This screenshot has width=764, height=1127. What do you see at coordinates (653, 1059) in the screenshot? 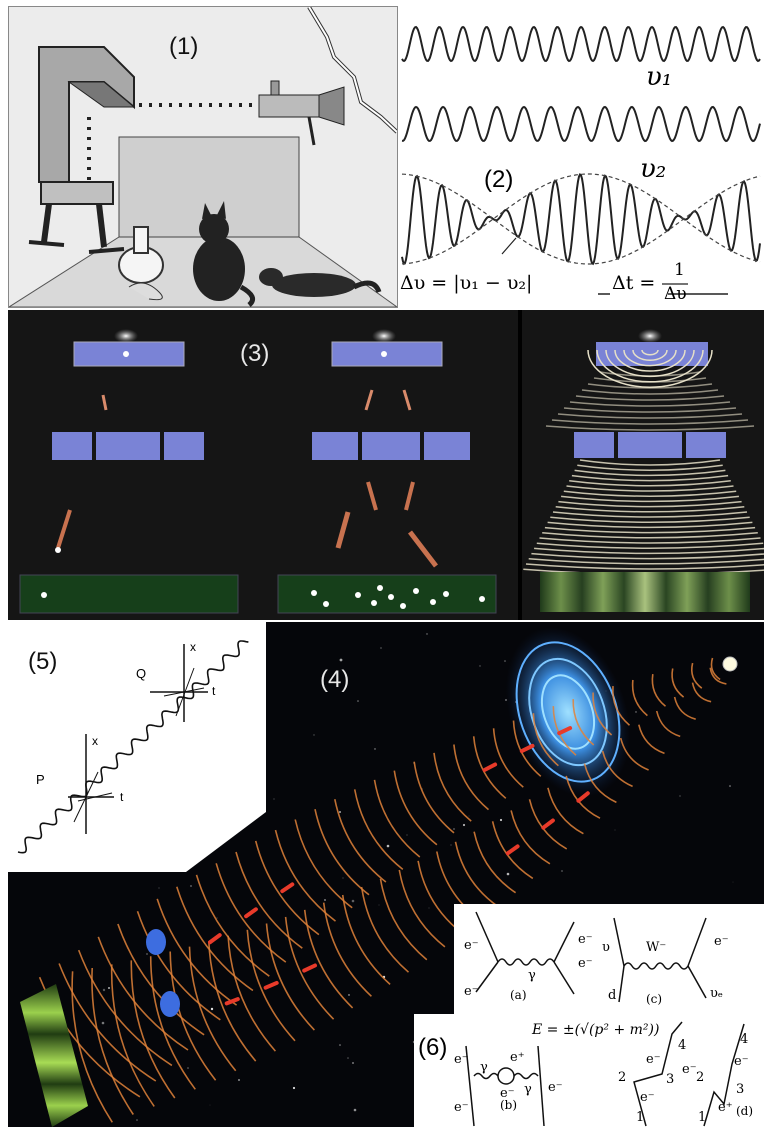
I see `diagram-d-e2: e⁻` at bounding box center [653, 1059].